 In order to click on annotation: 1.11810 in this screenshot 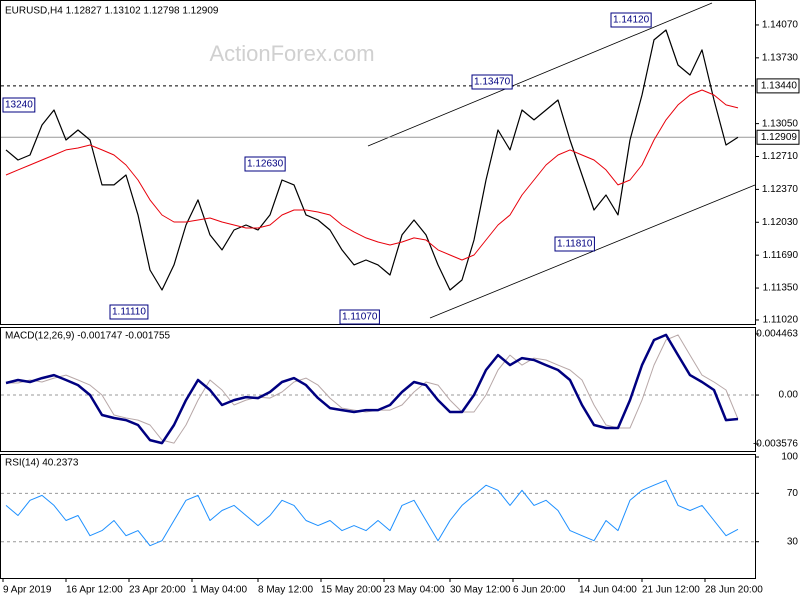, I will do `click(575, 244)`.